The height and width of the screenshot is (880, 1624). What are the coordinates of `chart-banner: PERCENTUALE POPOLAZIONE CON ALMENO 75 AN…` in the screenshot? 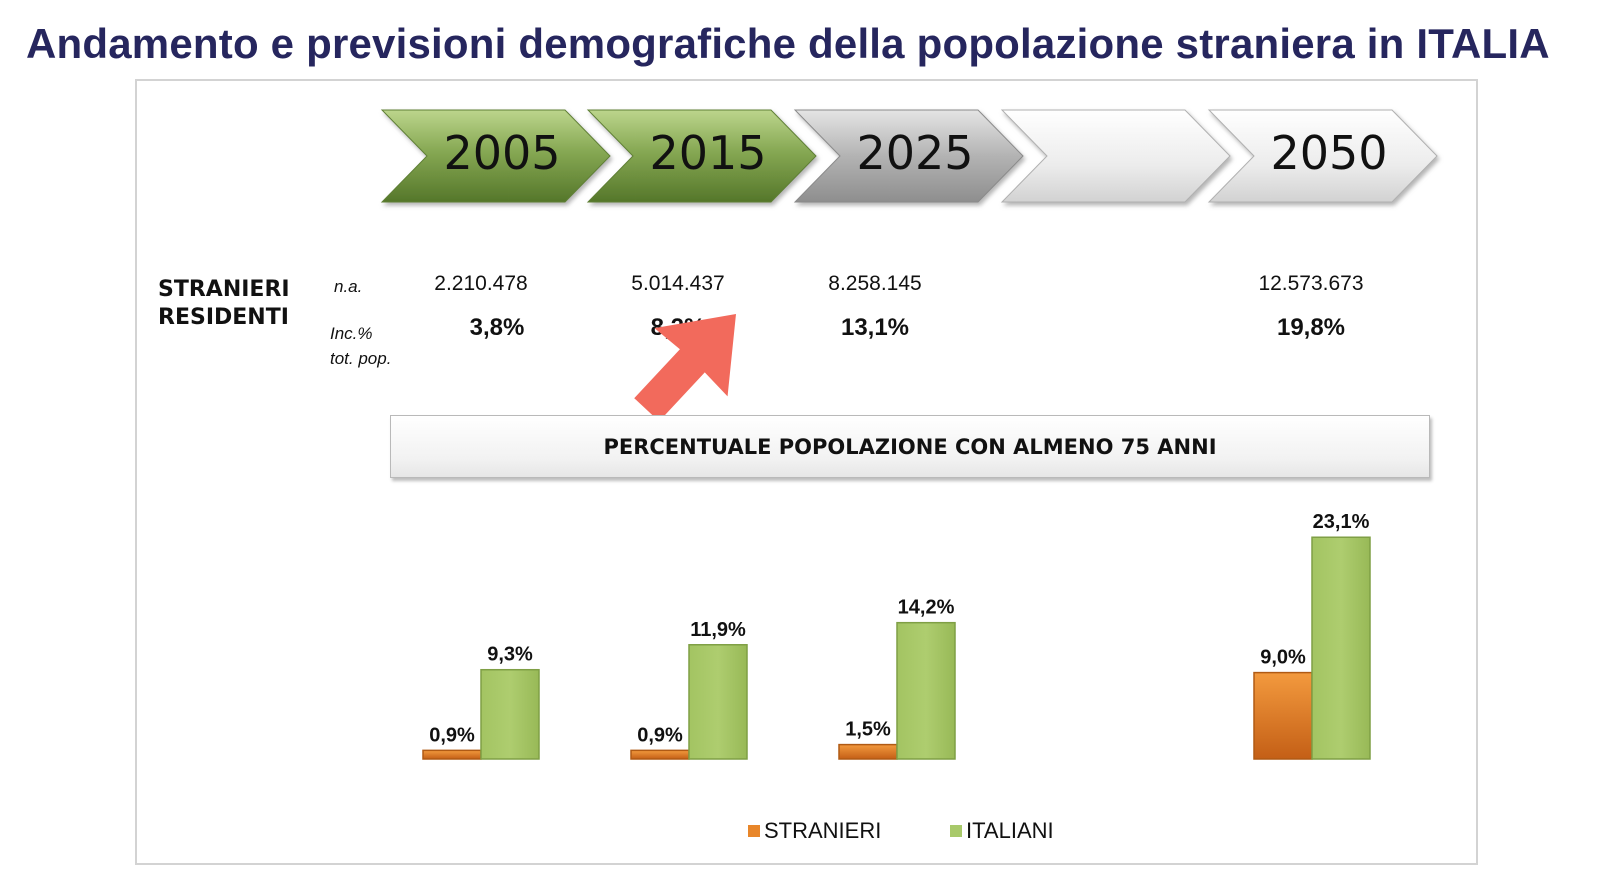 It's located at (910, 446).